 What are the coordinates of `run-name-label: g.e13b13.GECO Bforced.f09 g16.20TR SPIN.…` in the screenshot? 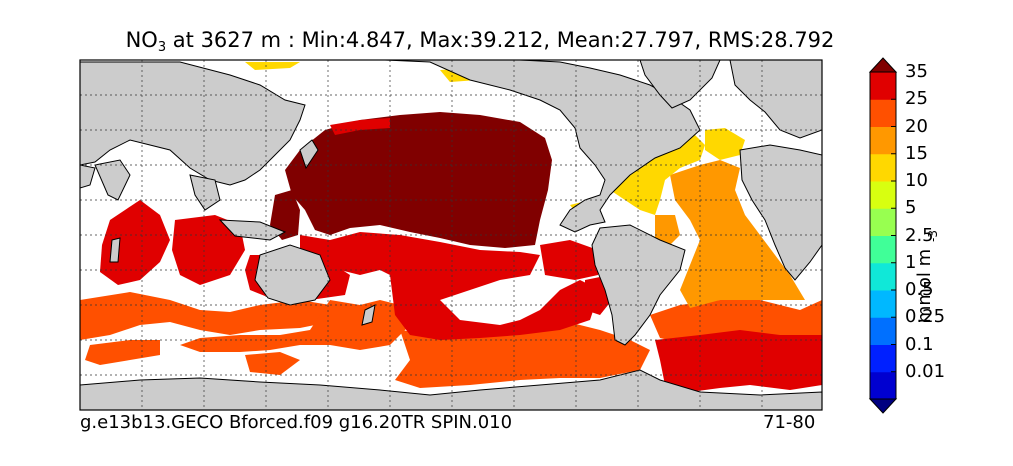 It's located at (296, 422).